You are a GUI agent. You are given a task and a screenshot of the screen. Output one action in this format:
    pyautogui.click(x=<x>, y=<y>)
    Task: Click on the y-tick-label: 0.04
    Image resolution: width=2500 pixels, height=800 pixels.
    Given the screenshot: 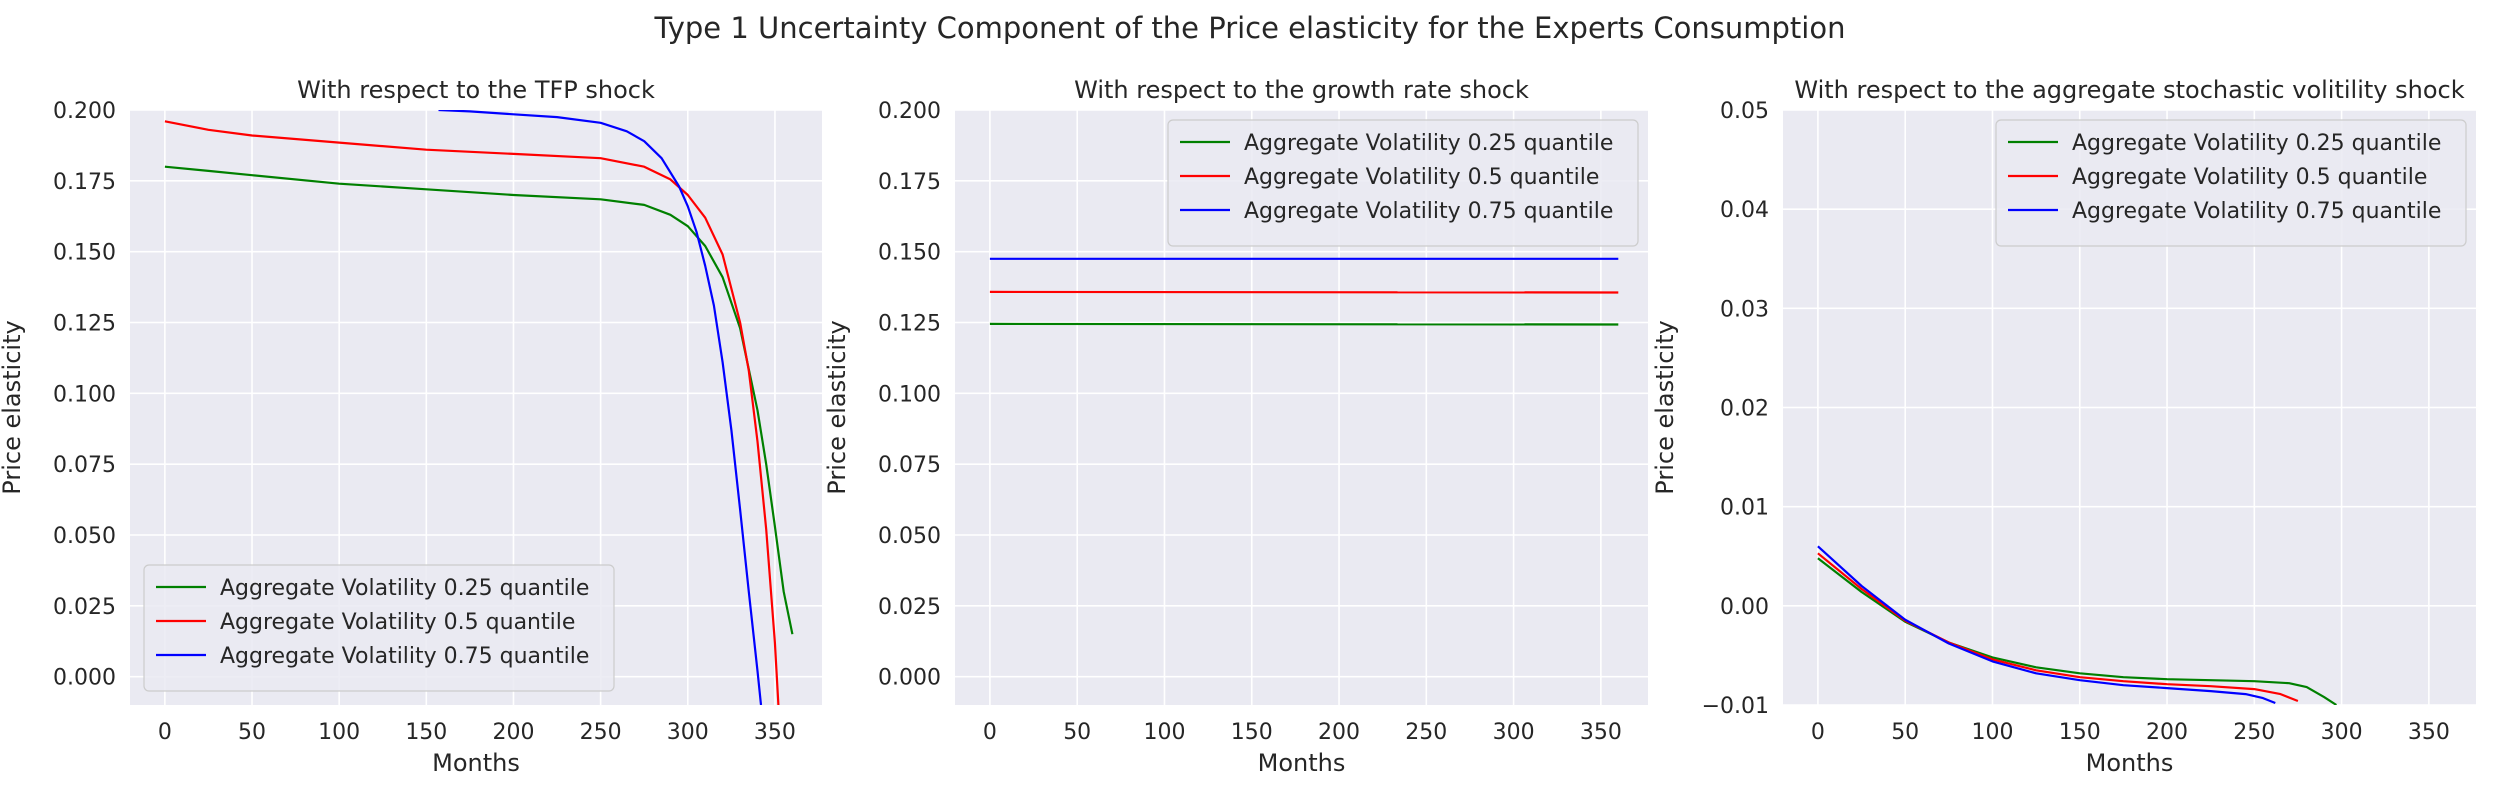 What is the action you would take?
    pyautogui.click(x=1744, y=210)
    